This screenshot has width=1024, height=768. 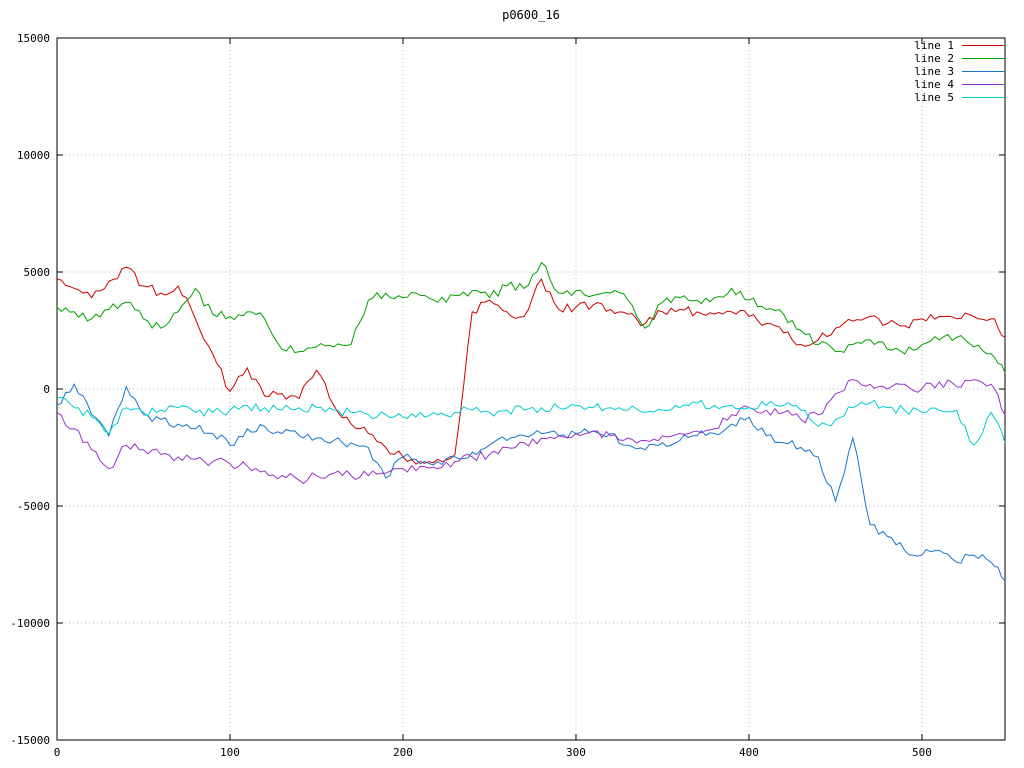 What do you see at coordinates (959, 97) in the screenshot?
I see `legend-entry: line 5` at bounding box center [959, 97].